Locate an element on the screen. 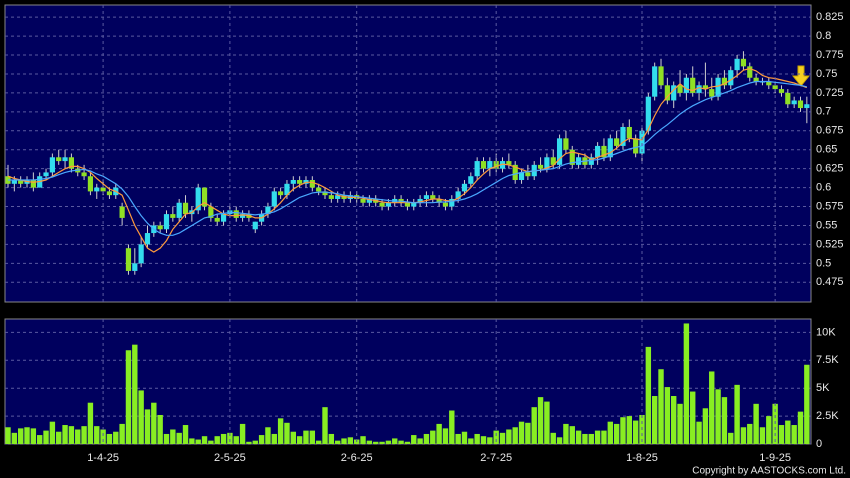 This screenshot has height=478, width=850. x-tick-label: 1-8-25 is located at coordinates (642, 458).